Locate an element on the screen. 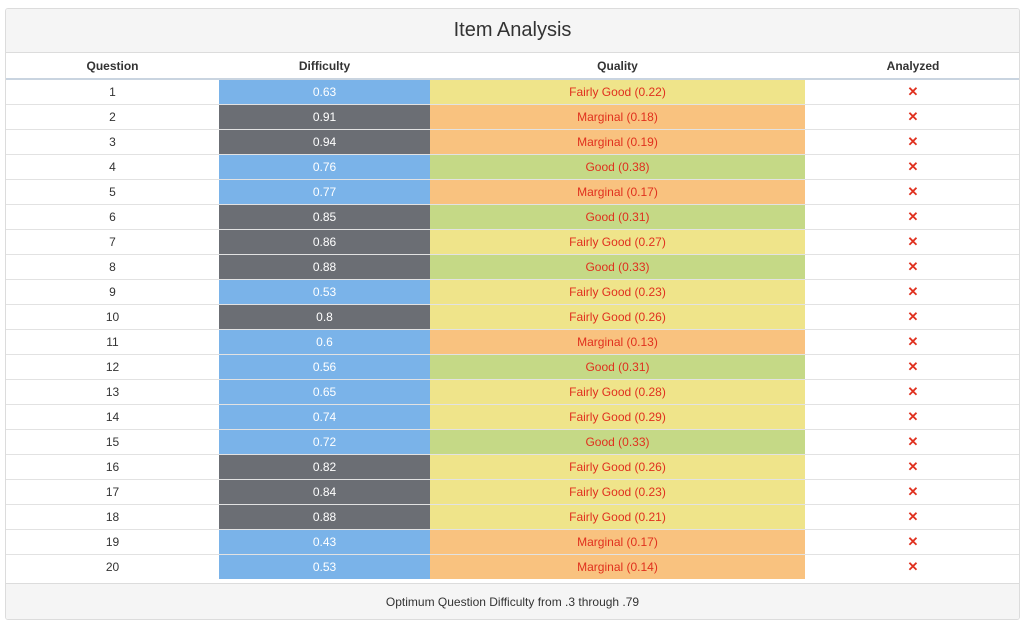 The image size is (1024, 629). table-row: 19 0.43 Marginal (0.17) ✕ is located at coordinates (512, 542).